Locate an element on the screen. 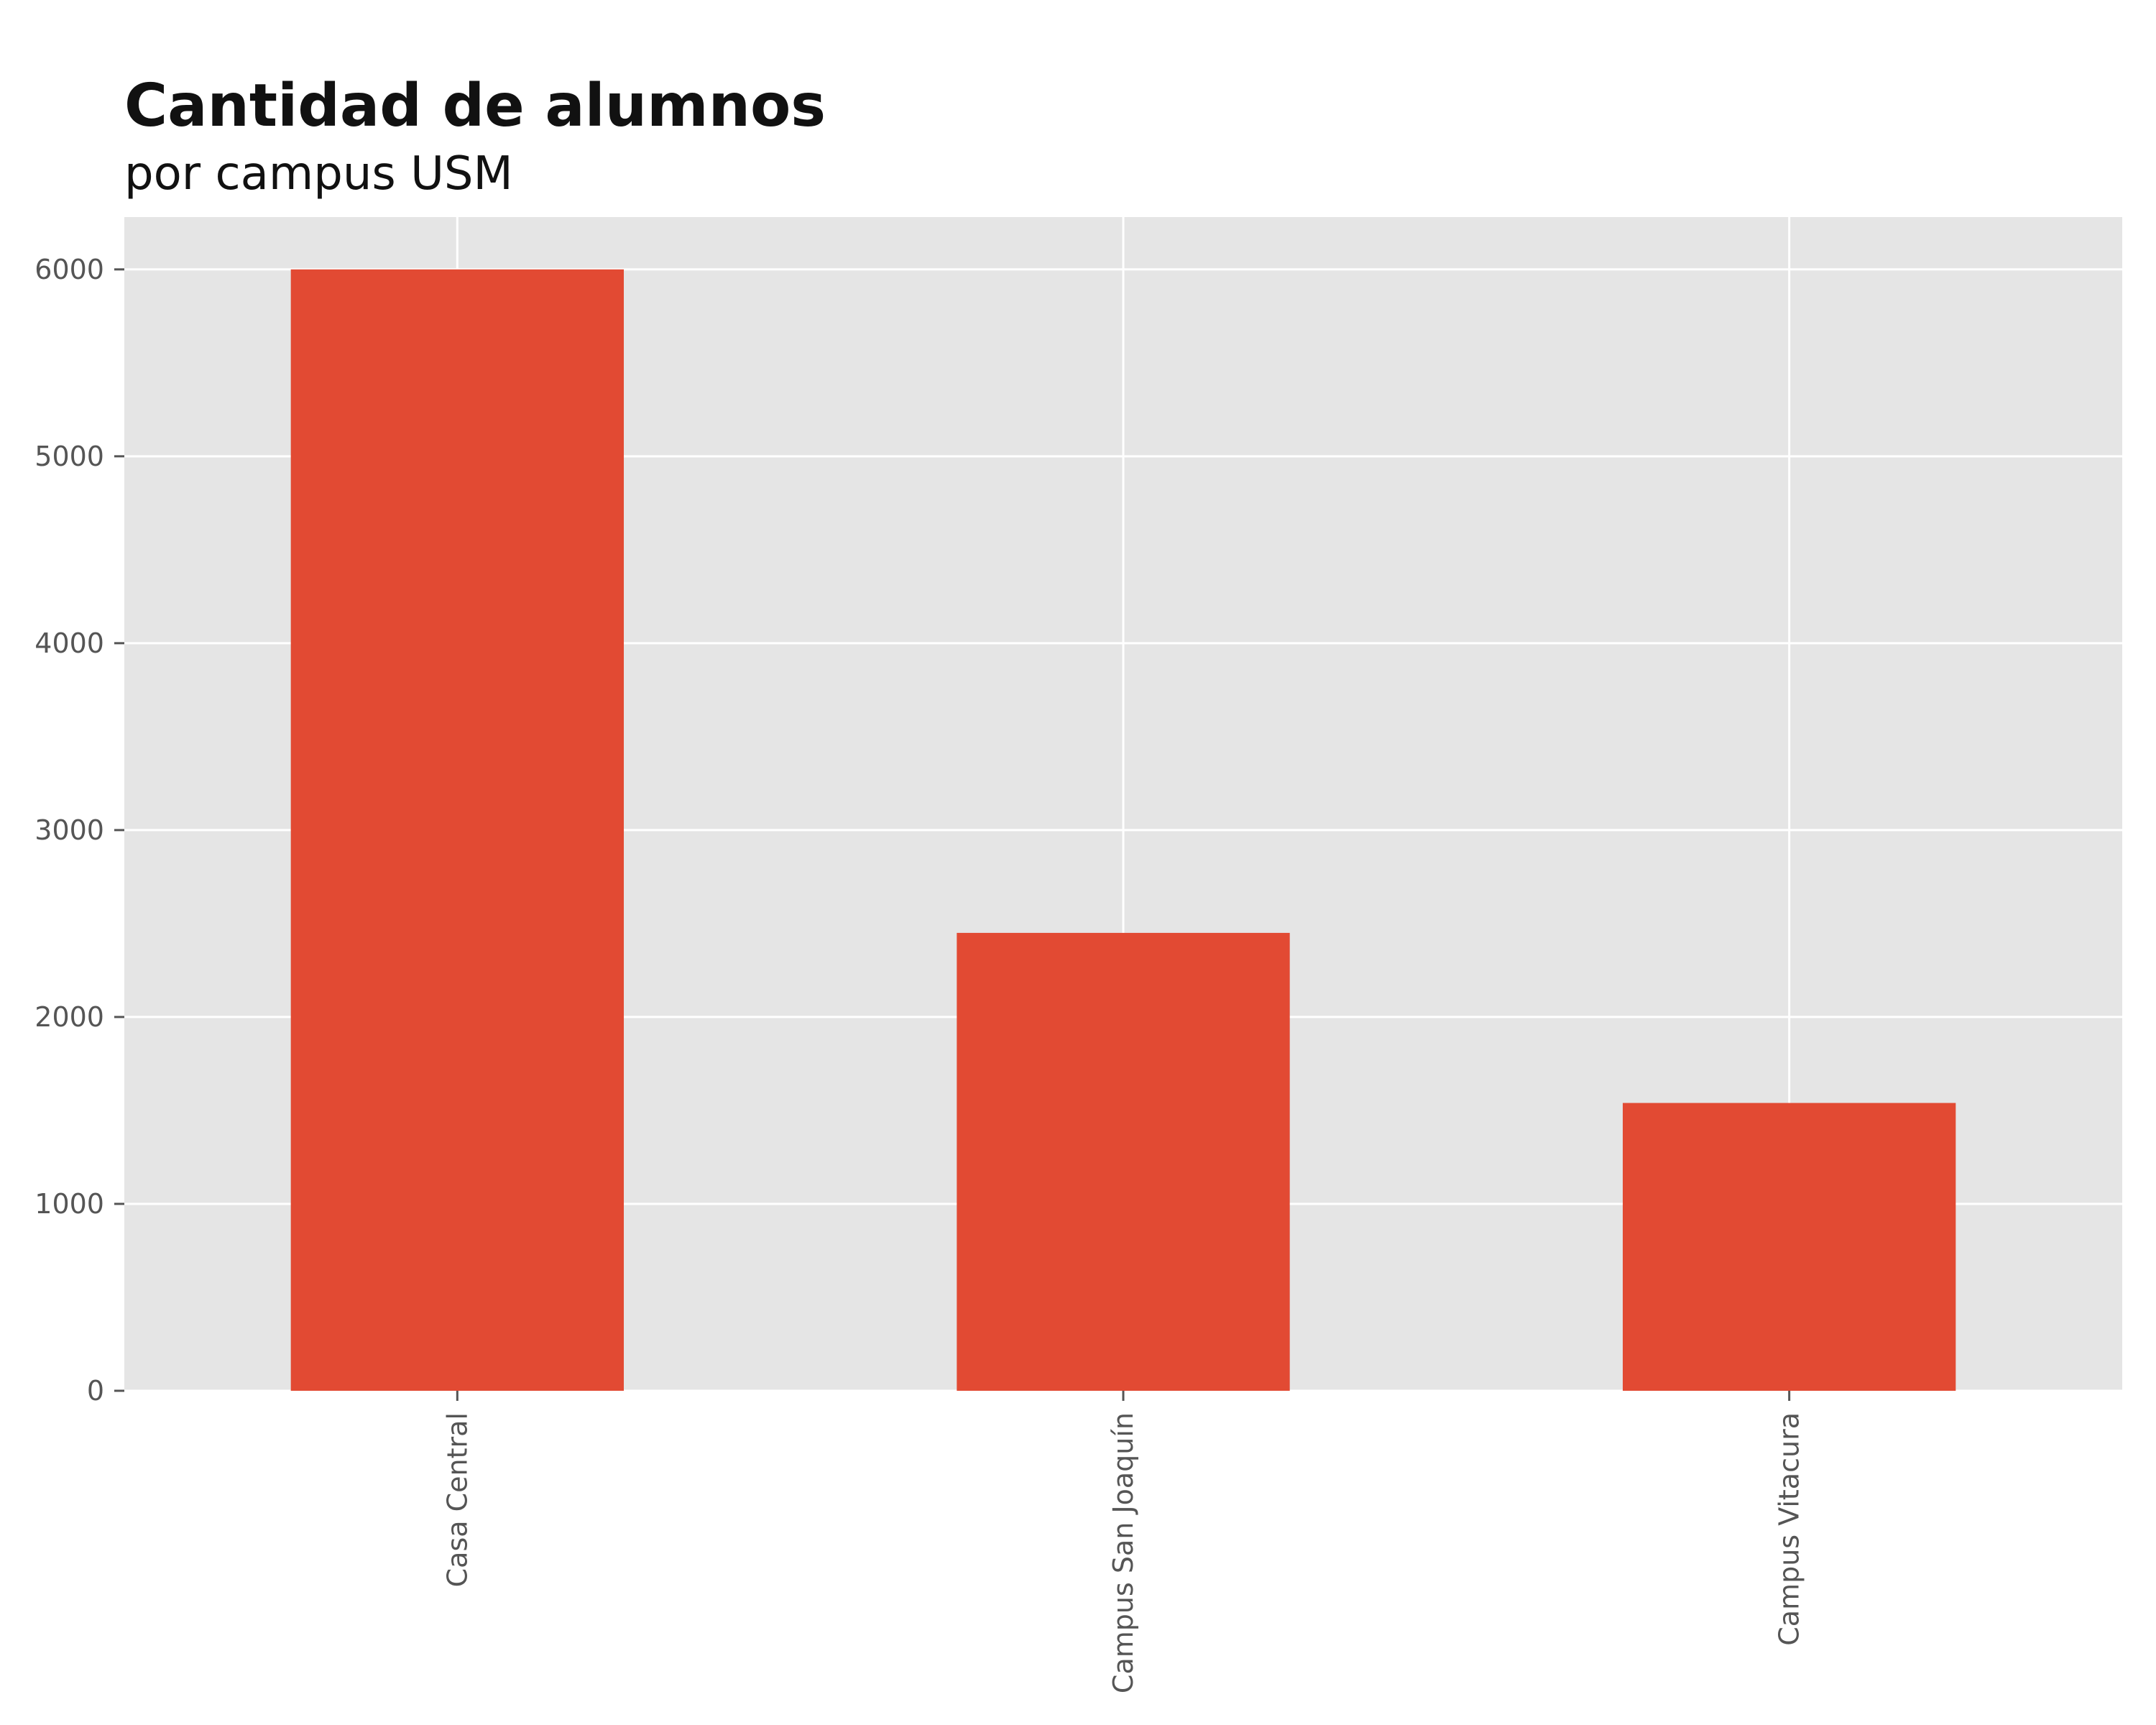  y-tick-label: 0 is located at coordinates (96, 1391).